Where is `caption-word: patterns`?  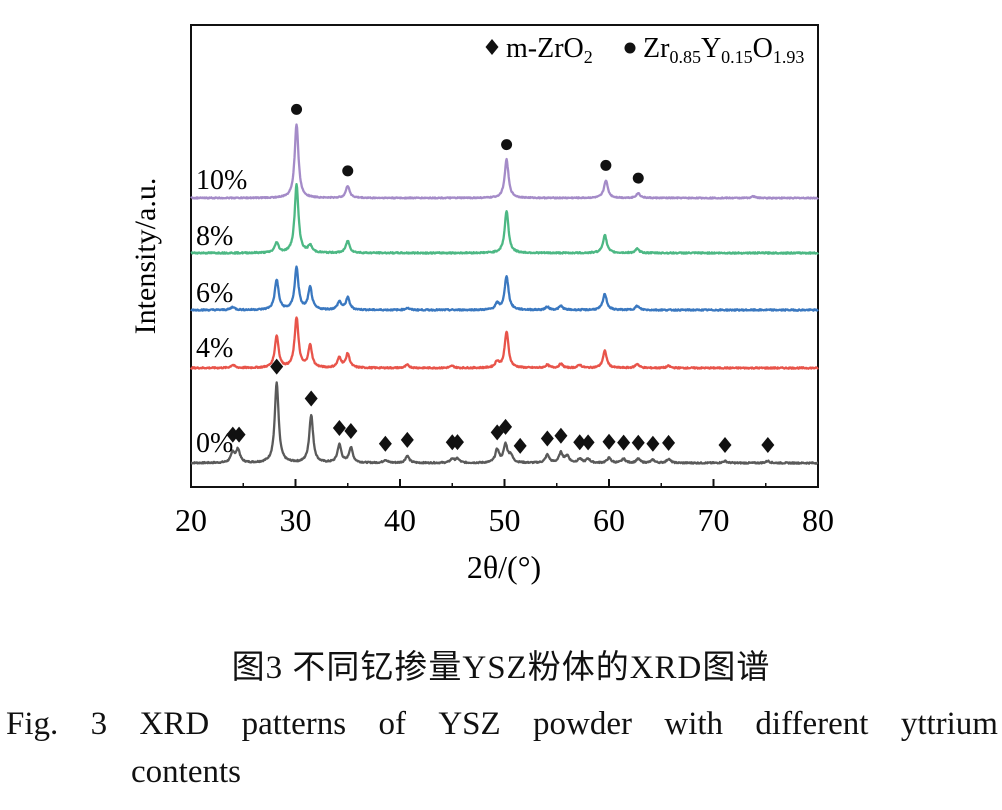 caption-word: patterns is located at coordinates (294, 724).